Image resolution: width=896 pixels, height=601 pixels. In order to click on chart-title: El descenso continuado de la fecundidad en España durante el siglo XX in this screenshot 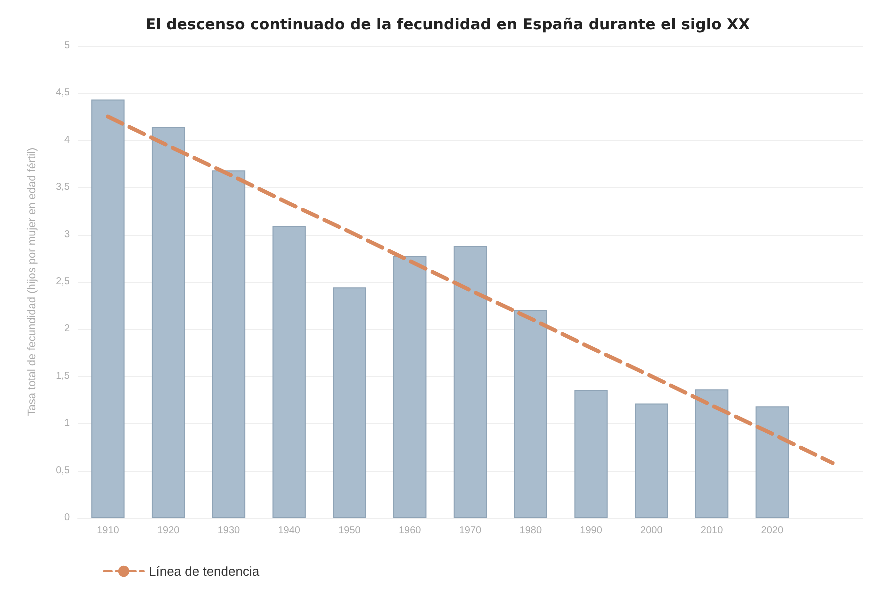, I will do `click(448, 25)`.